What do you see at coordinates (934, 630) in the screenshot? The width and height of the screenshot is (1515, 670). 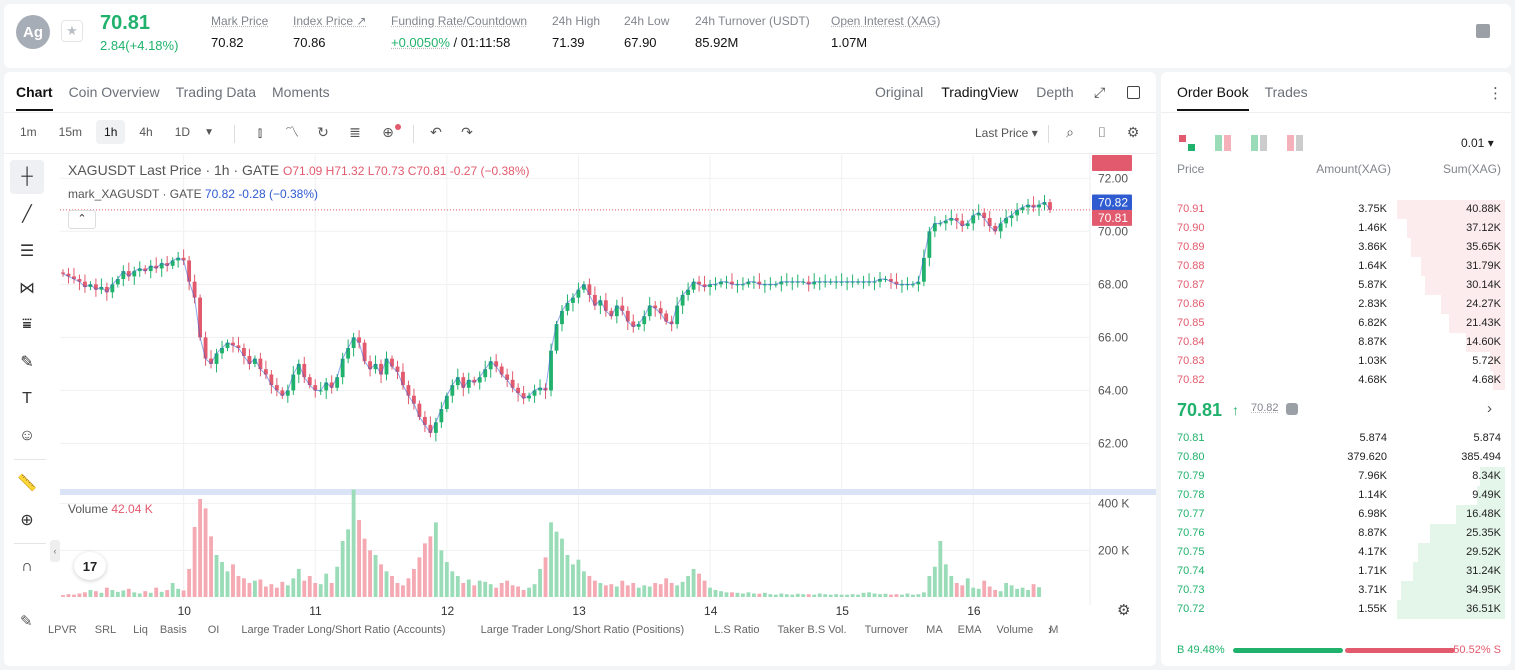 I see `indicator-item: MA` at bounding box center [934, 630].